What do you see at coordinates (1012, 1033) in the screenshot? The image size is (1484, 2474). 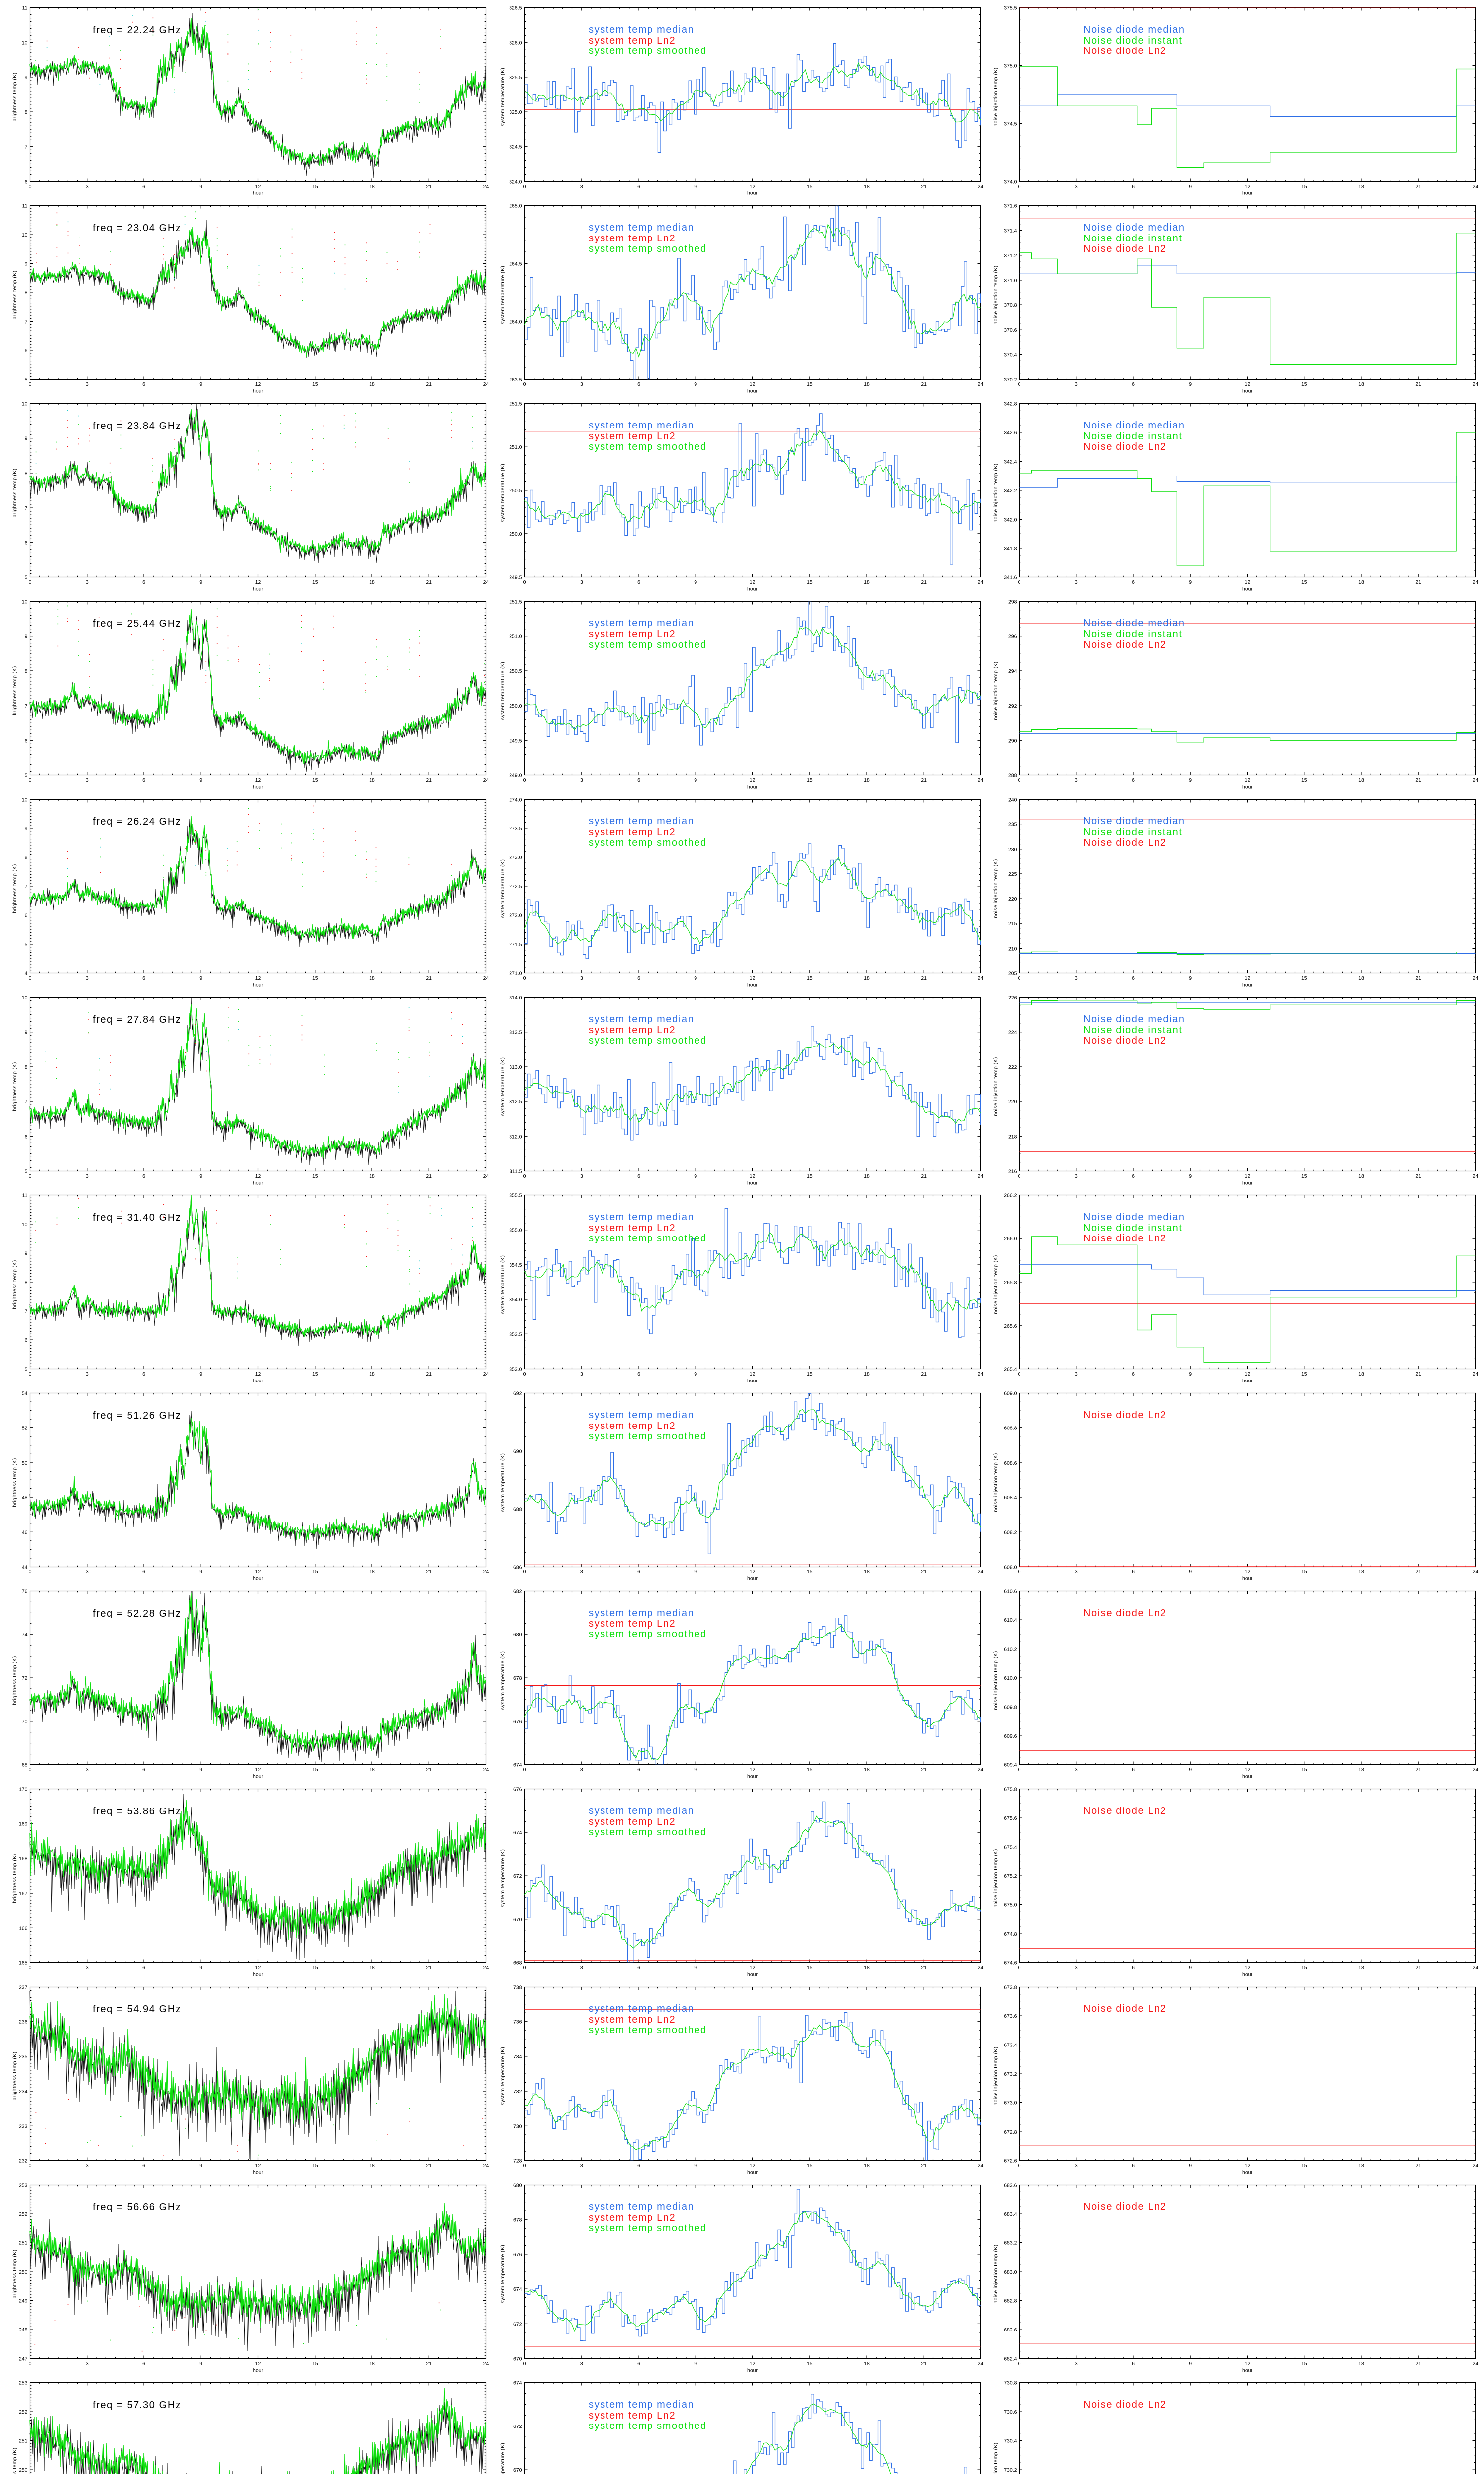 I see `svg-text: 224` at bounding box center [1012, 1033].